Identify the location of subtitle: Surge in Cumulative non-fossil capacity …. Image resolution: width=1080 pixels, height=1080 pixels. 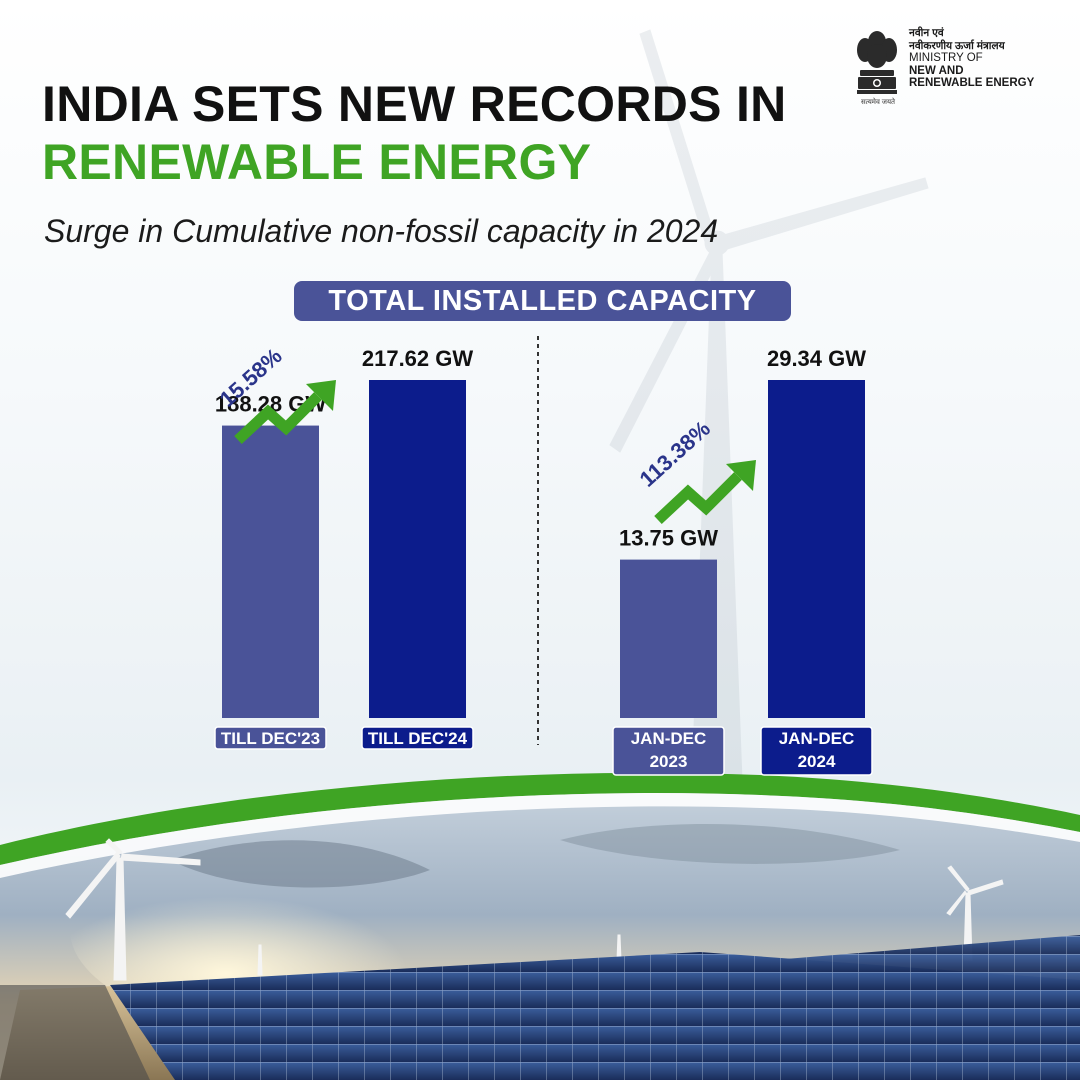
(381, 231).